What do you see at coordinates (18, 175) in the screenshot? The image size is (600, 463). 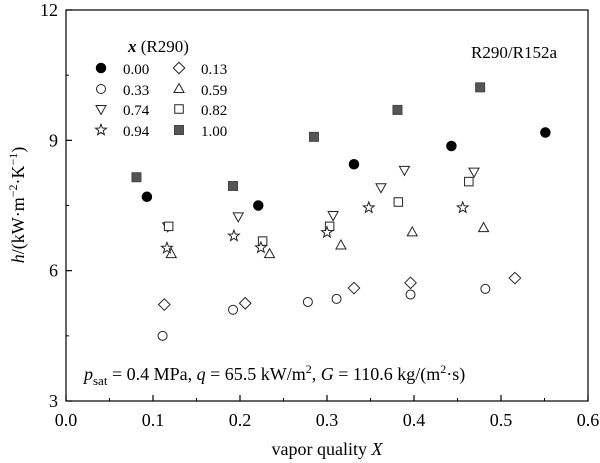 I see `y-axis-title-unit-b: ·K` at bounding box center [18, 175].